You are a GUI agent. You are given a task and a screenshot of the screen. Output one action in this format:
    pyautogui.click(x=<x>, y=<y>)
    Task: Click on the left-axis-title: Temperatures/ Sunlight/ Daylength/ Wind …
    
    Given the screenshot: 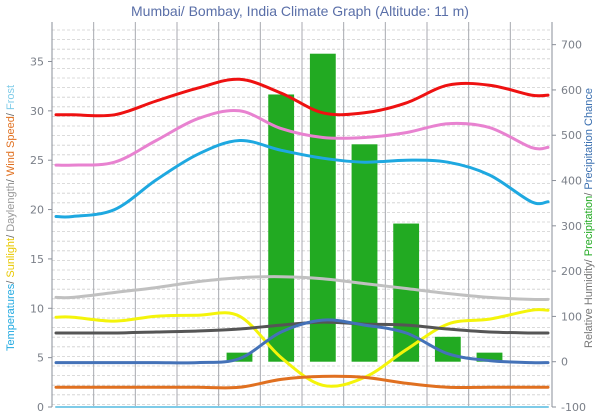 What is the action you would take?
    pyautogui.click(x=11, y=218)
    